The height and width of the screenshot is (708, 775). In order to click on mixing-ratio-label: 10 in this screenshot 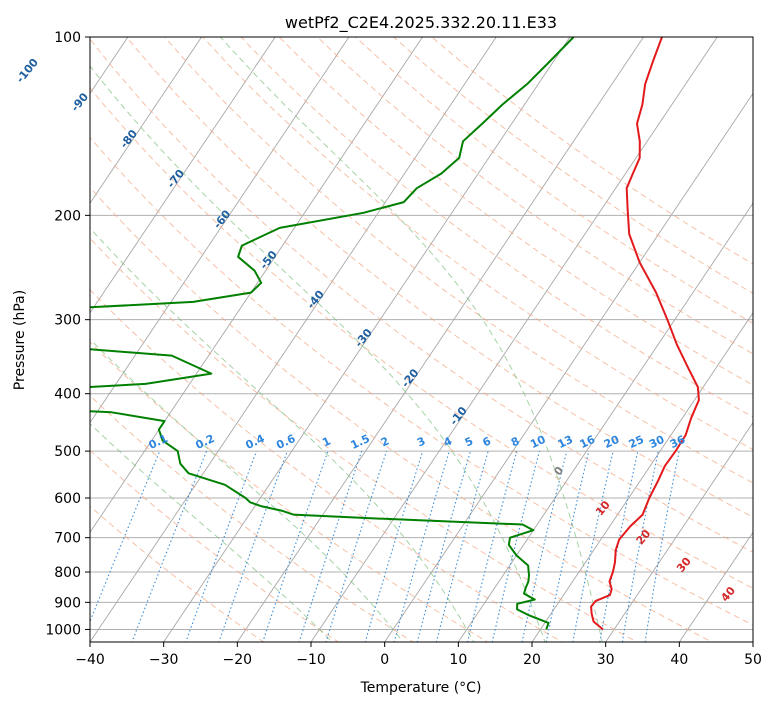, I will do `click(538, 442)`.